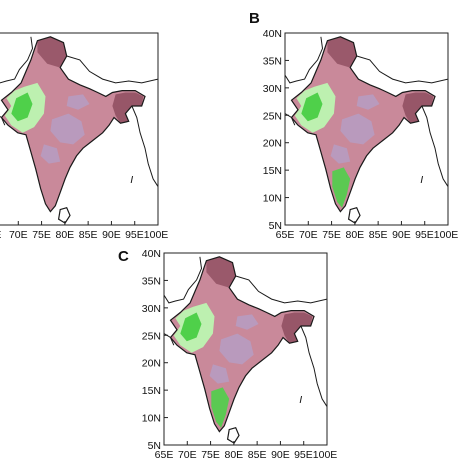 The width and height of the screenshot is (474, 474). I want to click on coastline, so click(3, 121).